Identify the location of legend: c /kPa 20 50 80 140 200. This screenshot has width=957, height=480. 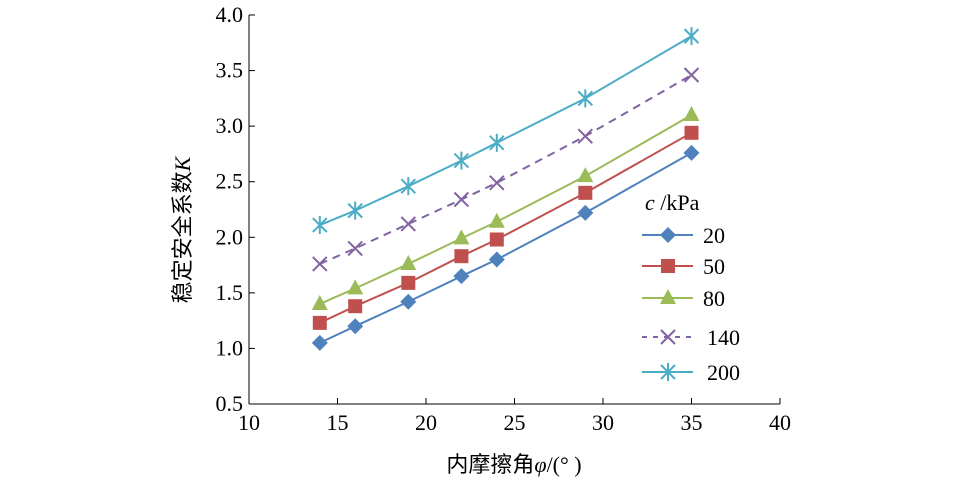
(691, 287).